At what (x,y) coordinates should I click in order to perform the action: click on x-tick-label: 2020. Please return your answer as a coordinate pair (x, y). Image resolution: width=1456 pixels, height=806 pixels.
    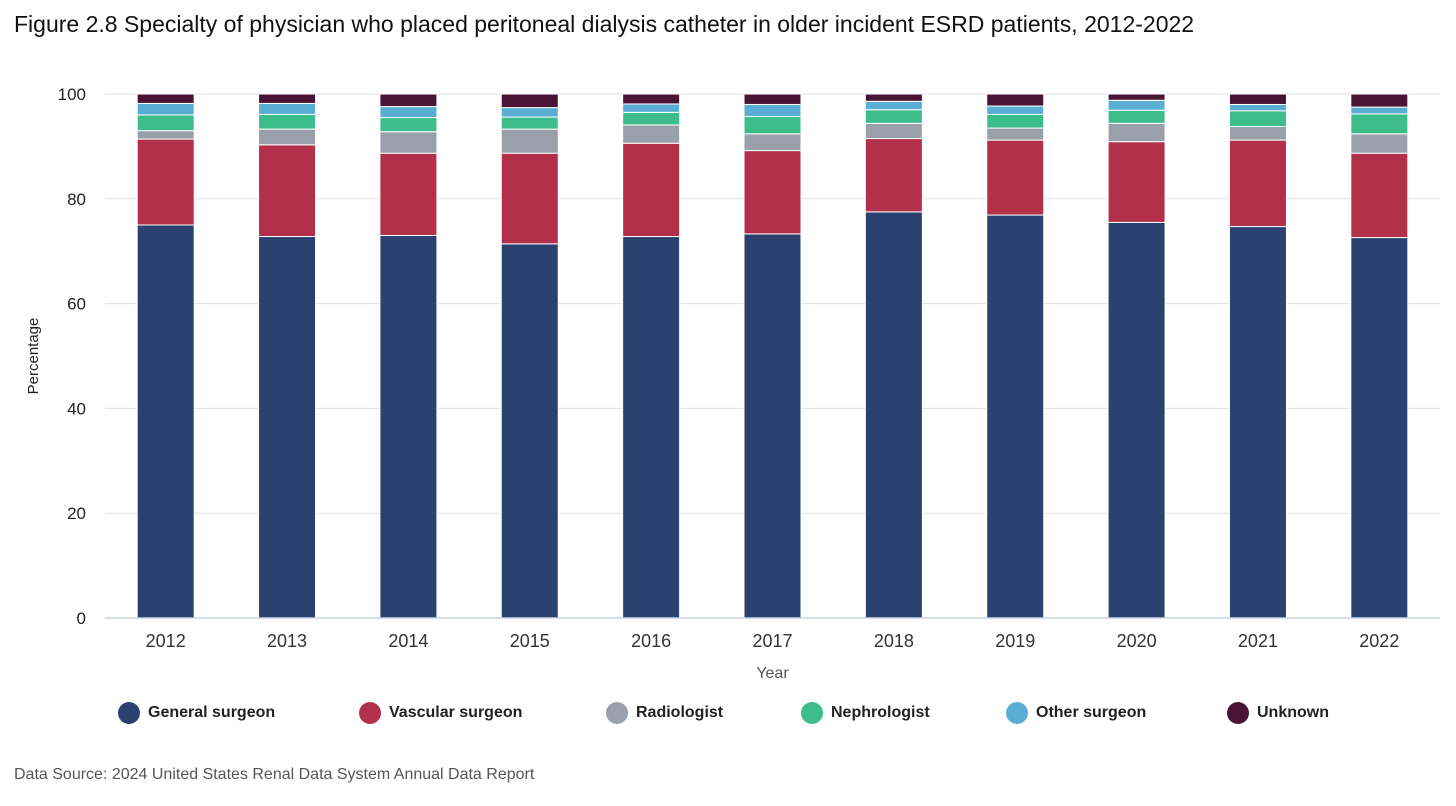
    Looking at the image, I should click on (1137, 641).